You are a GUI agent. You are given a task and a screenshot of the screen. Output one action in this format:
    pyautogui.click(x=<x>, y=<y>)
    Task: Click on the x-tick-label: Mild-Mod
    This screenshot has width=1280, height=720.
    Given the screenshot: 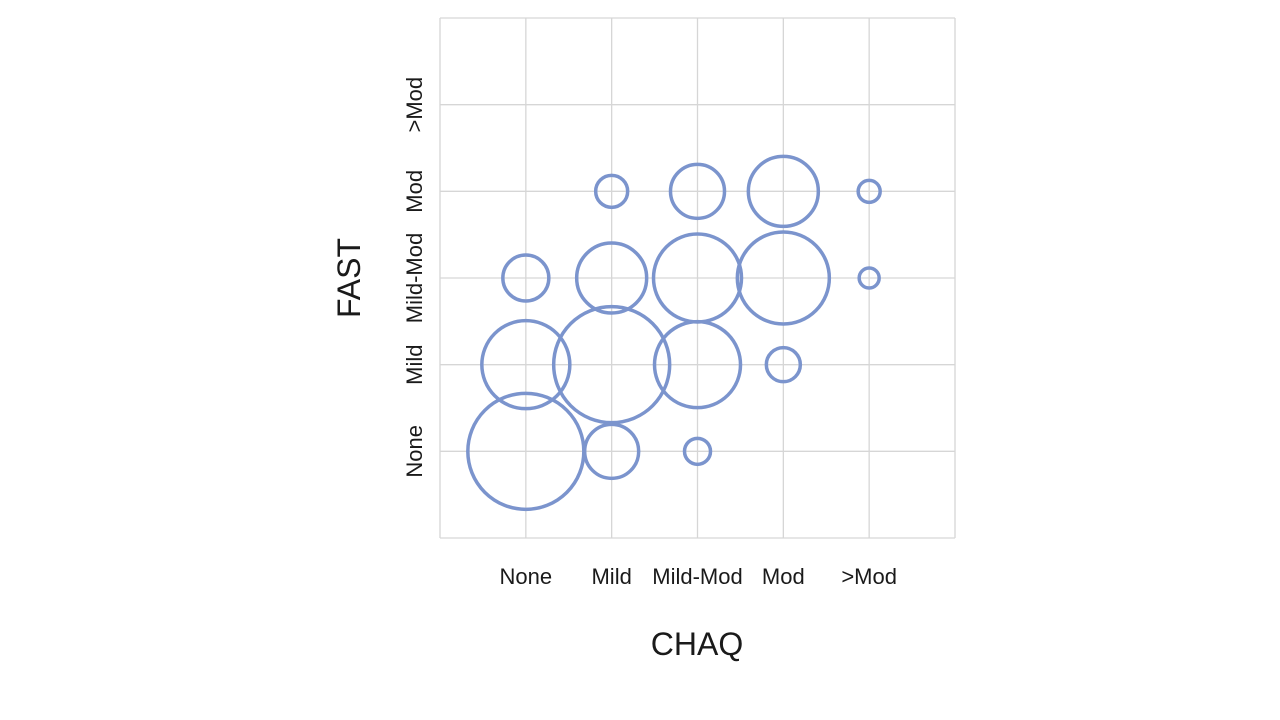 What is the action you would take?
    pyautogui.click(x=697, y=576)
    